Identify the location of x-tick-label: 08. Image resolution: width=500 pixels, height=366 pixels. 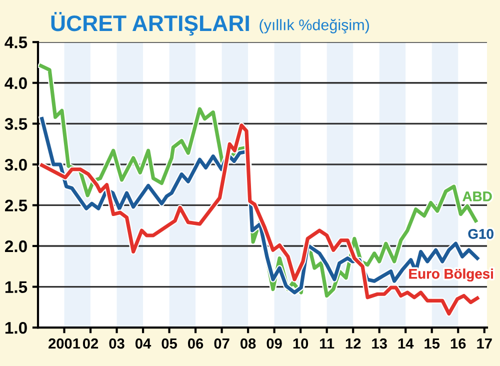
(248, 343).